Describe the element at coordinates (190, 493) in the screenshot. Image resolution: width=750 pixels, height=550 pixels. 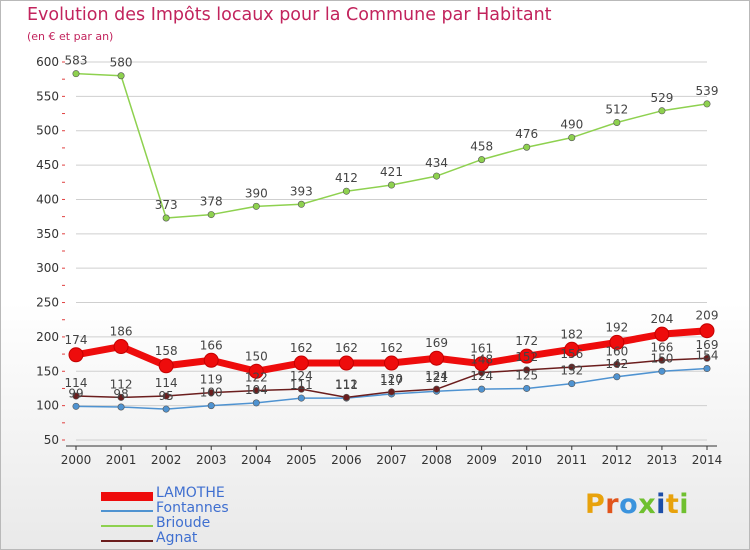
I see `legend-label: LAMOTHE` at that location.